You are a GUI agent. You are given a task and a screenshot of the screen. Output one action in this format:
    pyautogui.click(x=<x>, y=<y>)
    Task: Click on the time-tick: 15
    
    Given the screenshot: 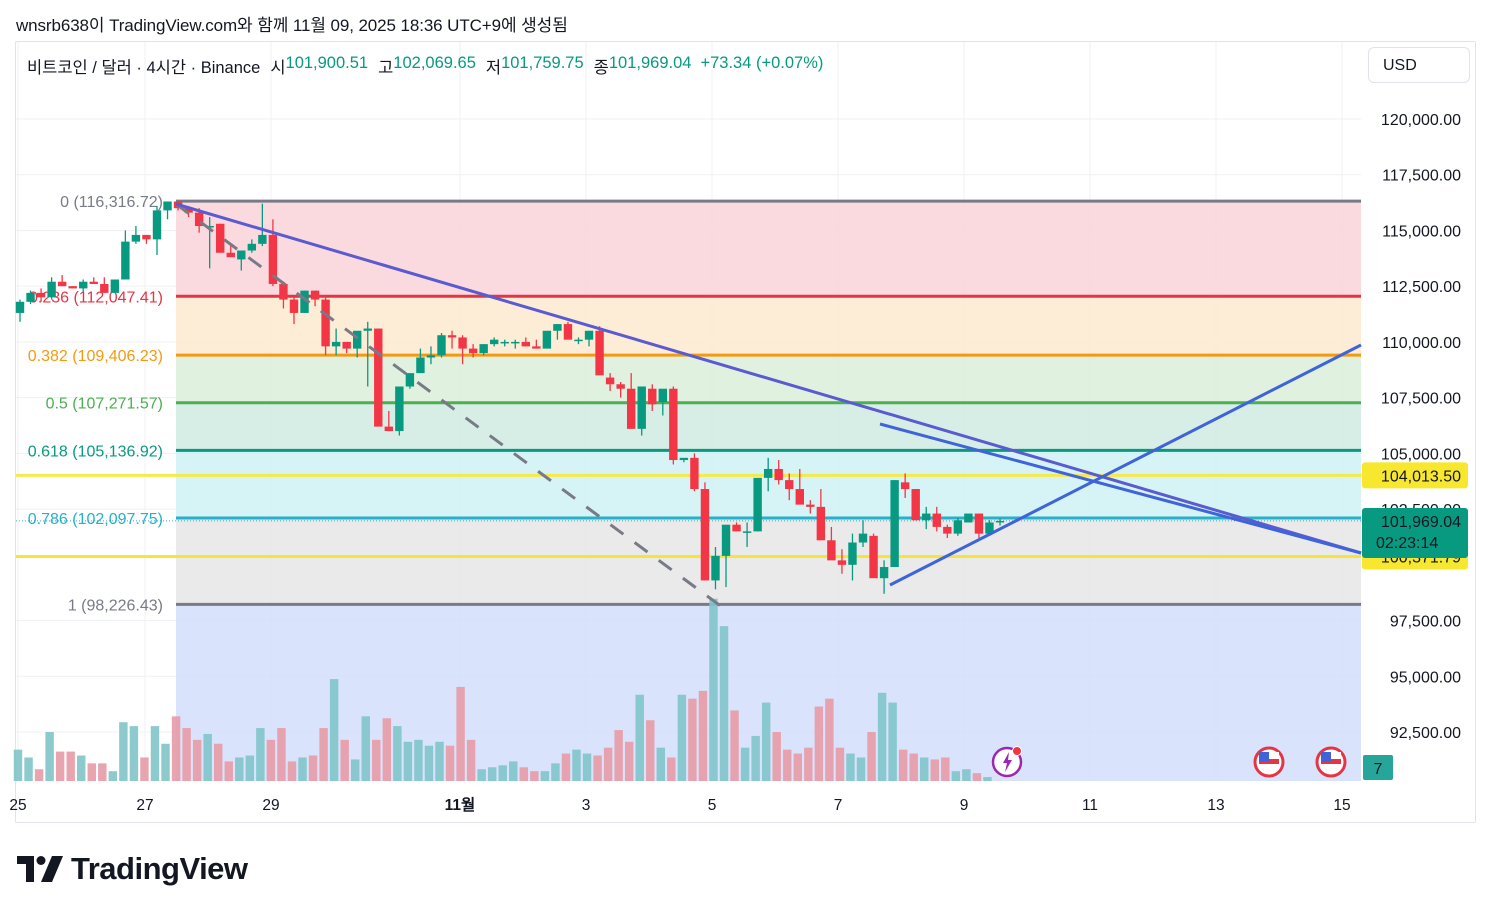 What is the action you would take?
    pyautogui.click(x=1341, y=805)
    